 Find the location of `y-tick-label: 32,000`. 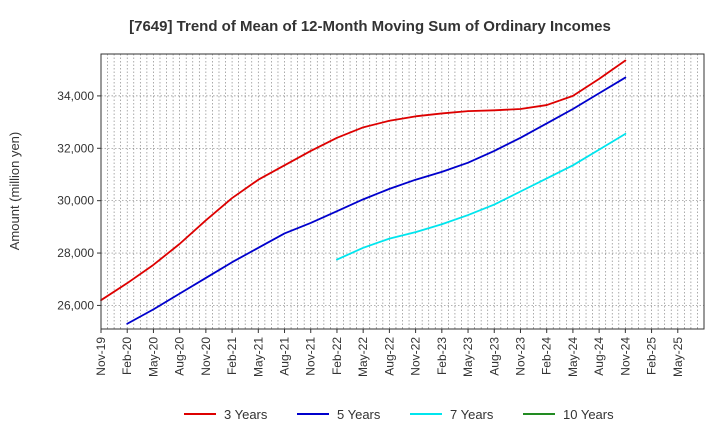

y-tick-label: 32,000 is located at coordinates (75, 148).